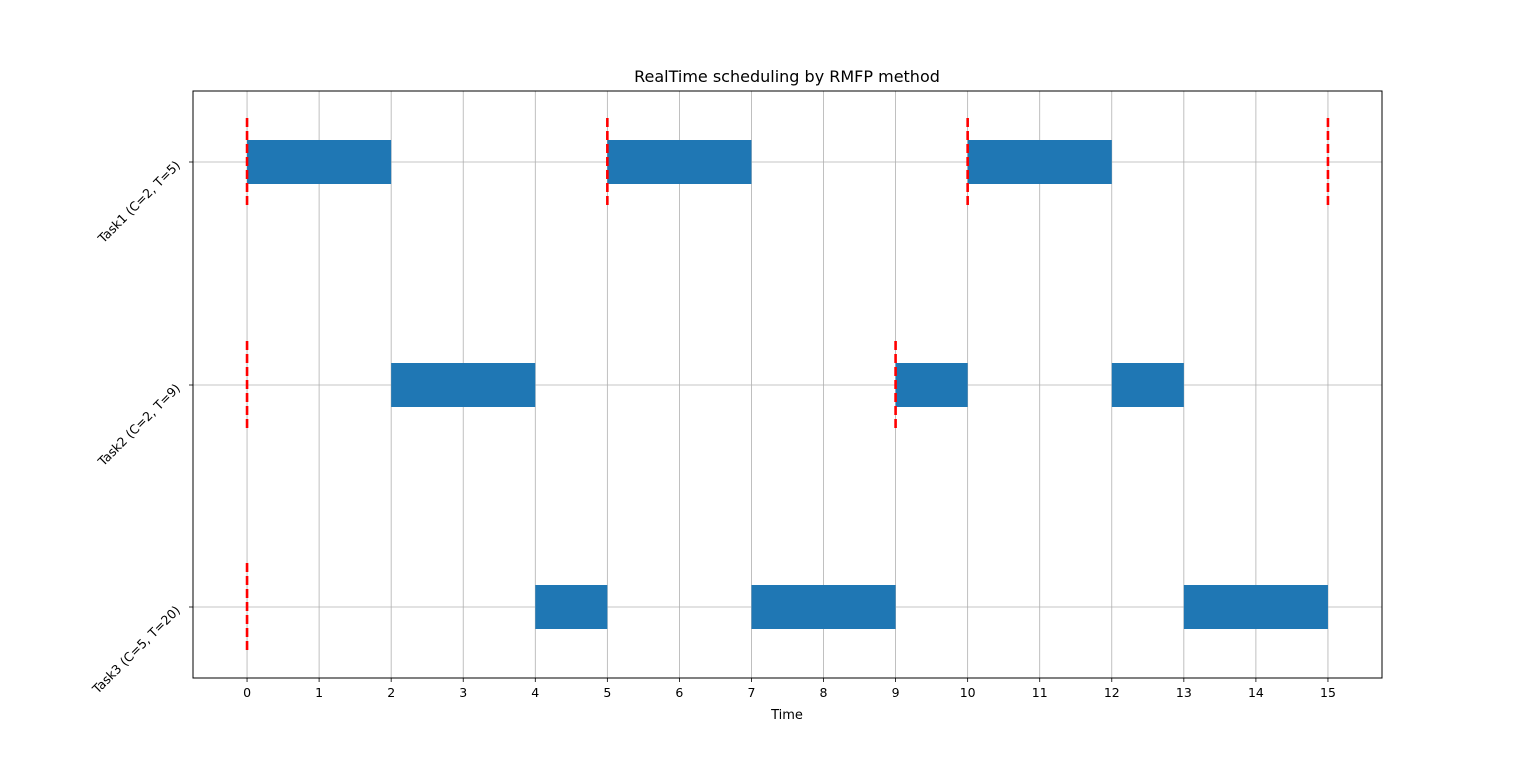 Image resolution: width=1536 pixels, height=762 pixels. What do you see at coordinates (607, 692) in the screenshot?
I see `x-tick-label: 5` at bounding box center [607, 692].